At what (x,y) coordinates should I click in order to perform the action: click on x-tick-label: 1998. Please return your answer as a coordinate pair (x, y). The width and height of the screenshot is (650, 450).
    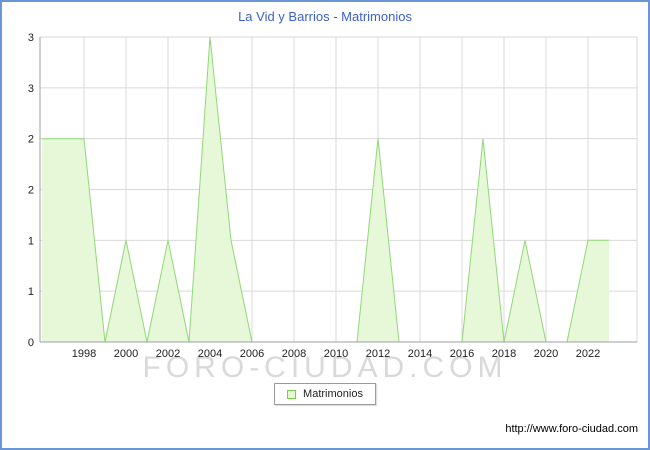
    Looking at the image, I should click on (84, 354).